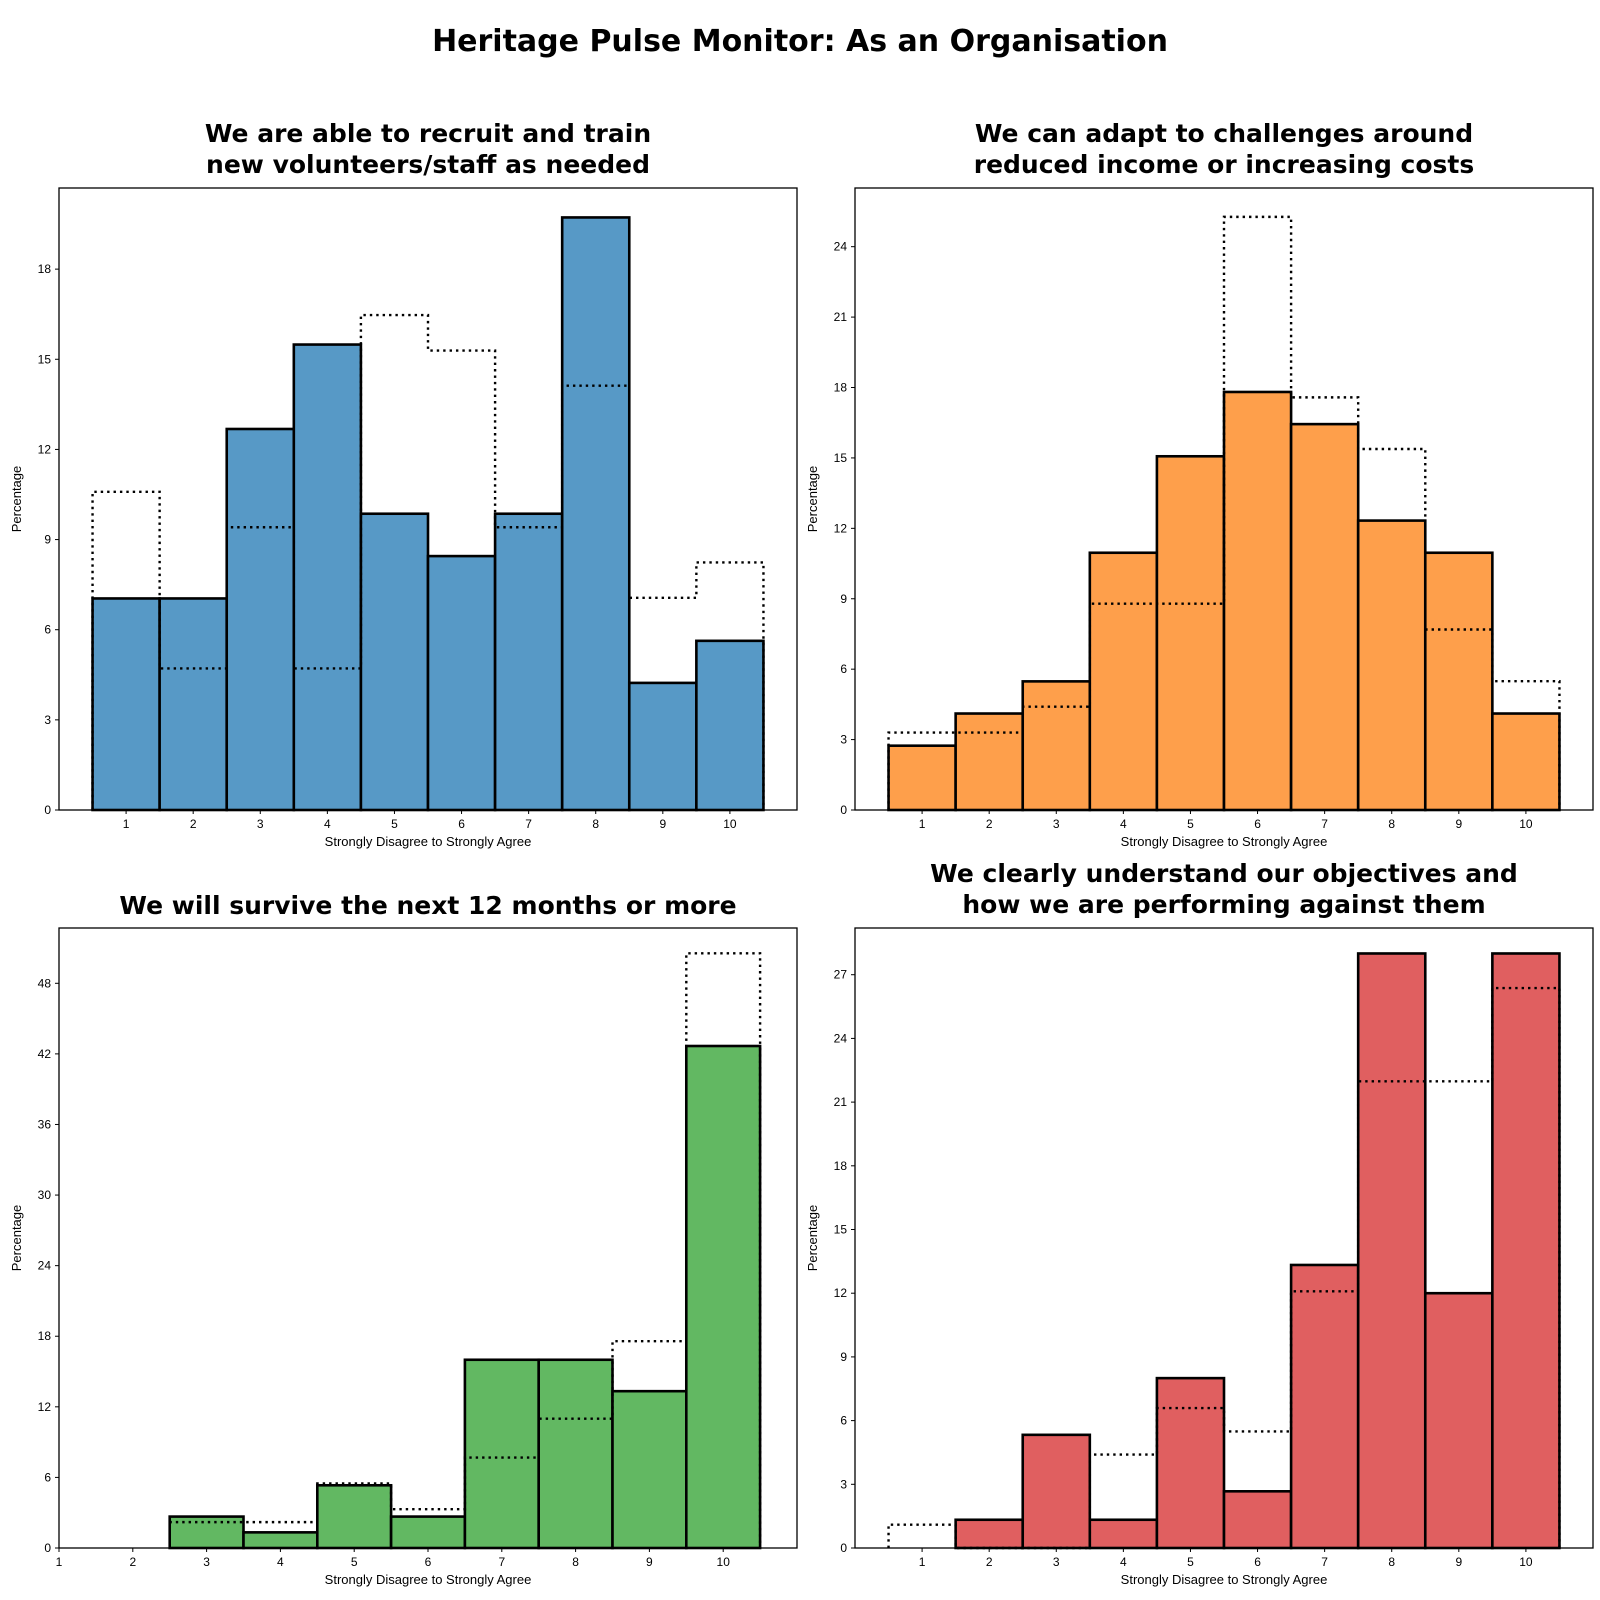 This screenshot has height=1600, width=1600. What do you see at coordinates (461, 824) in the screenshot?
I see `x-tick-label: 6` at bounding box center [461, 824].